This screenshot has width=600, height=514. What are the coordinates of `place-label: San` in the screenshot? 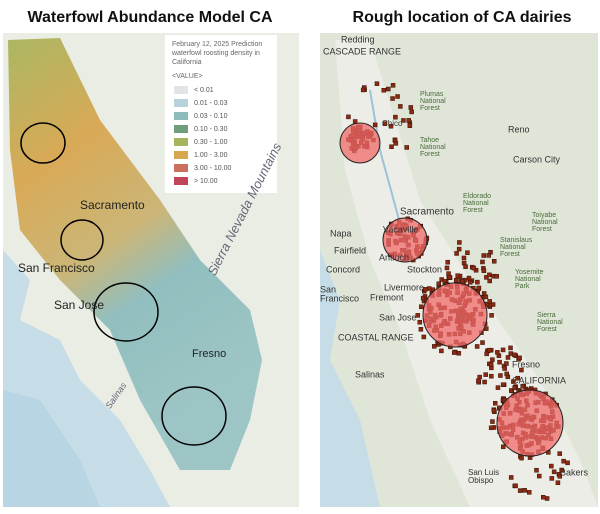 It's located at (328, 289).